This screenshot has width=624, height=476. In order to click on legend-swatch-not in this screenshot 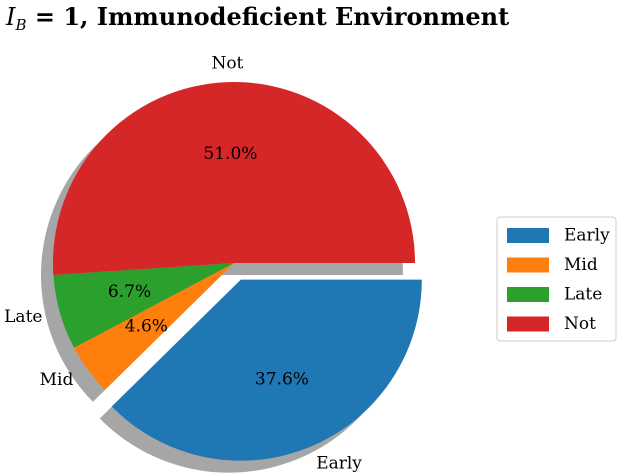, I will do `click(528, 324)`.